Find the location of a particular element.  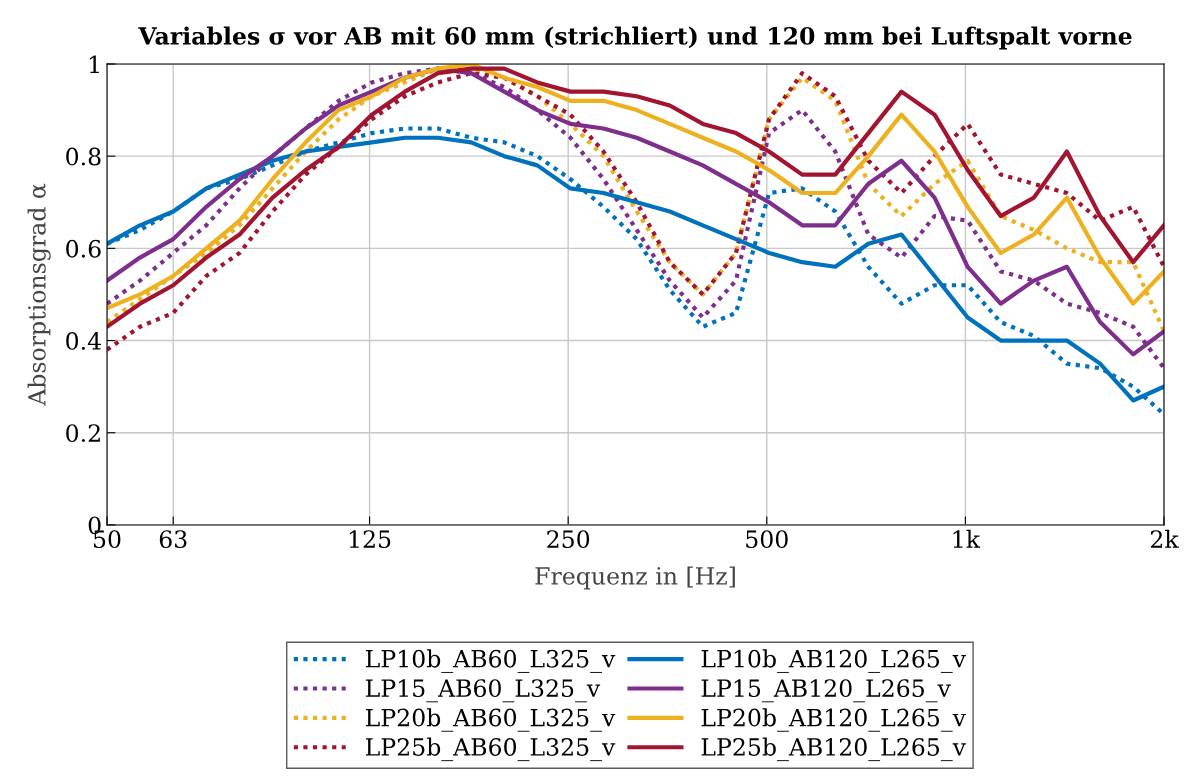

legend-label: LP20b_AB60_L325_v is located at coordinates (490, 720).